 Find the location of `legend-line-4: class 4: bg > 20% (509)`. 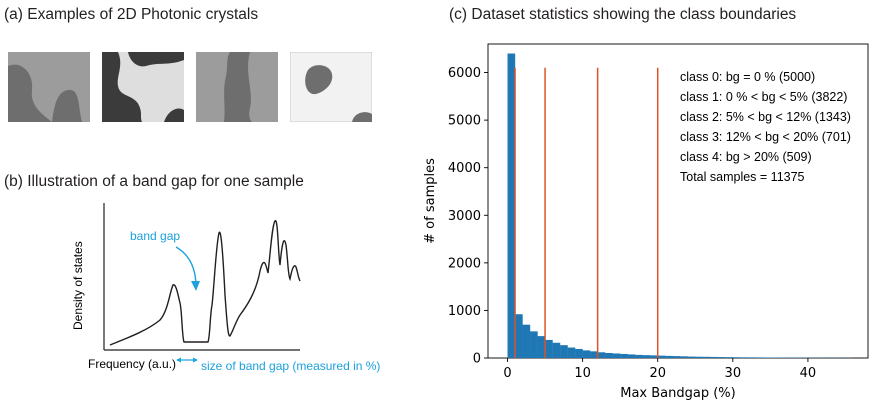

legend-line-4: class 4: bg > 20% (509) is located at coordinates (746, 157).